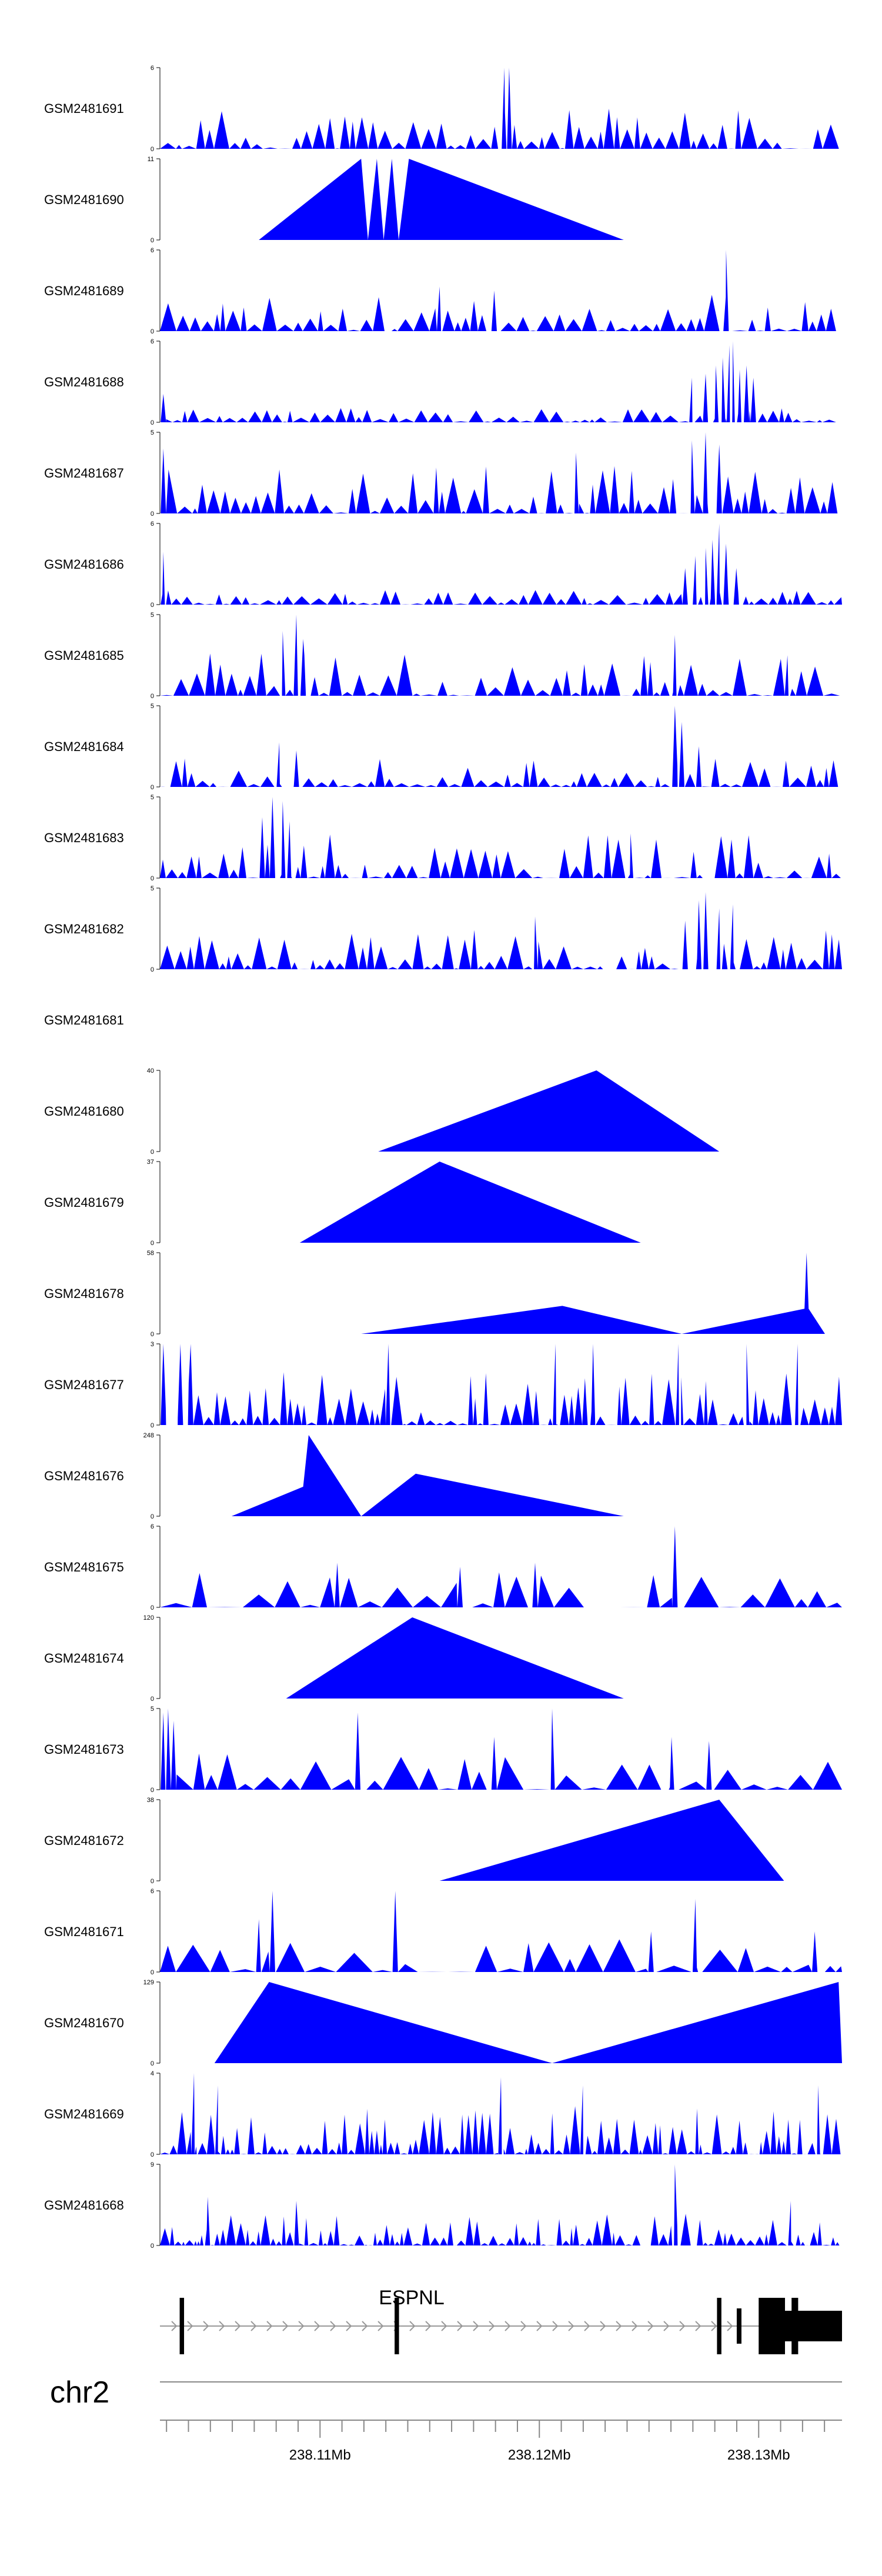  What do you see at coordinates (84, 1202) in the screenshot?
I see `track-label: GSM2481679` at bounding box center [84, 1202].